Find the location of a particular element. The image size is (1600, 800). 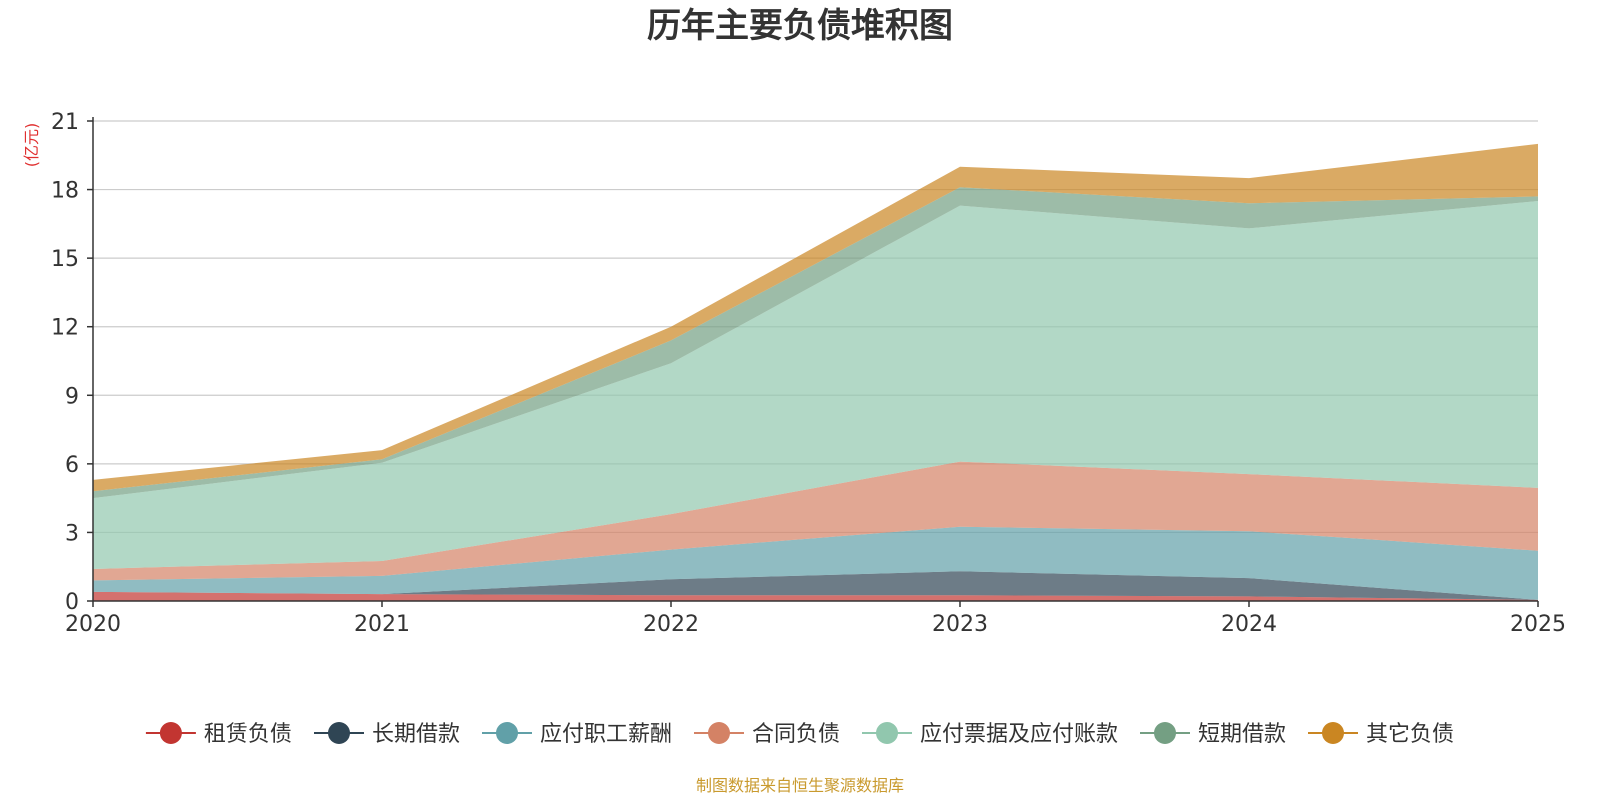

legend-label: 租赁负债 is located at coordinates (248, 734).